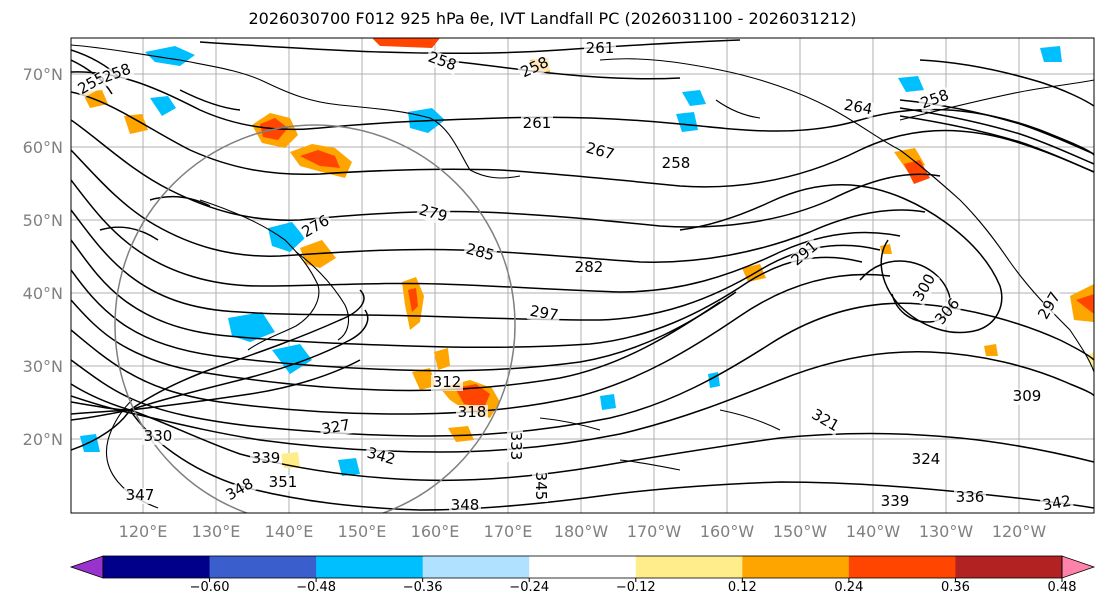  I want to click on colorbar-extend-high, so click(1078, 567).